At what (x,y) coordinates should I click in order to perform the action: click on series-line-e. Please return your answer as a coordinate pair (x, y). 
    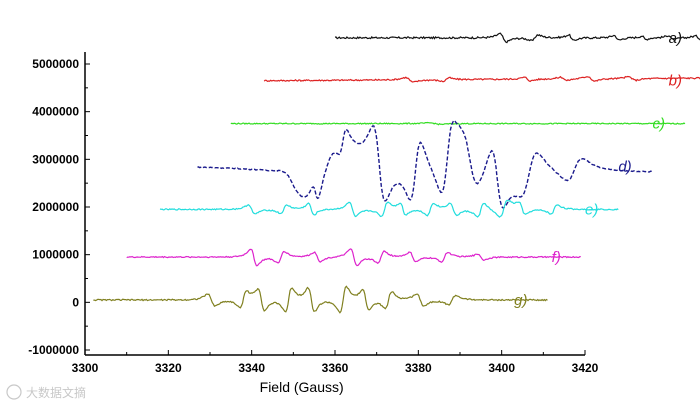
    Looking at the image, I should click on (389, 208).